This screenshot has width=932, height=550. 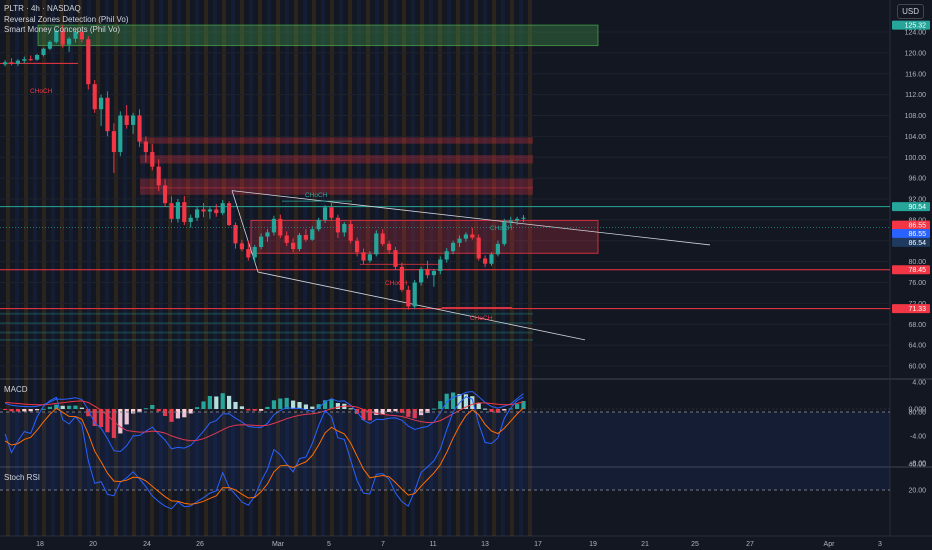 What do you see at coordinates (910, 11) in the screenshot?
I see `currency-button: USD` at bounding box center [910, 11].